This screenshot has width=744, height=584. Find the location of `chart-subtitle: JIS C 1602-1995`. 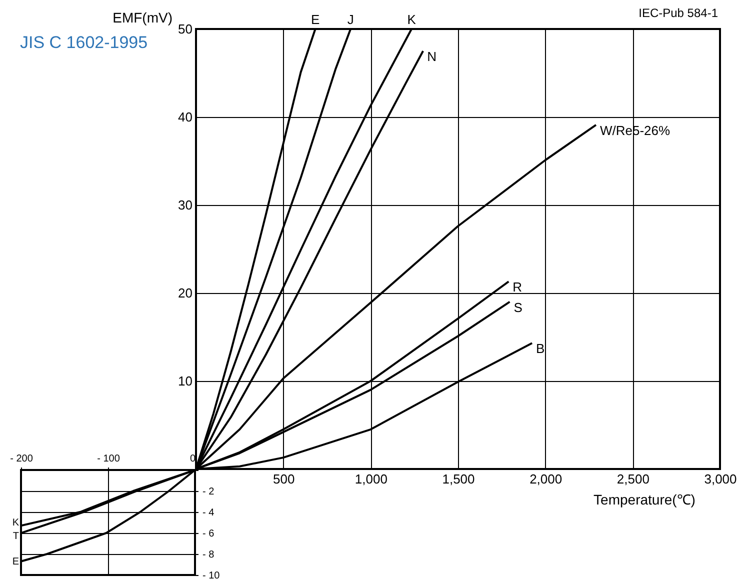

chart-subtitle: JIS C 1602-1995 is located at coordinates (84, 43).